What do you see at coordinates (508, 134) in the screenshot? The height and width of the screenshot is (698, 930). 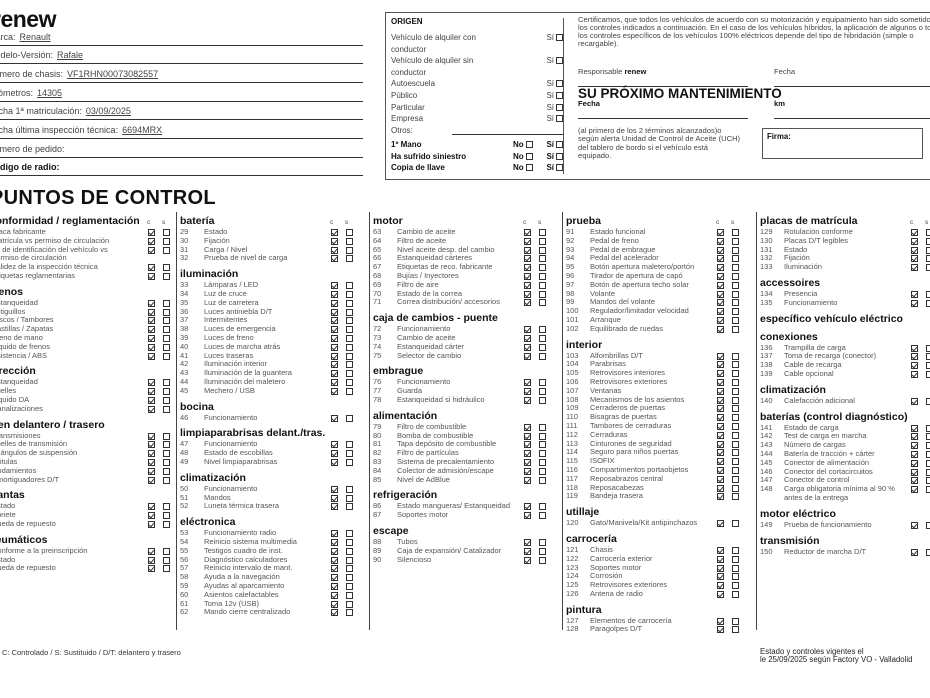 I see `others-input-line` at bounding box center [508, 134].